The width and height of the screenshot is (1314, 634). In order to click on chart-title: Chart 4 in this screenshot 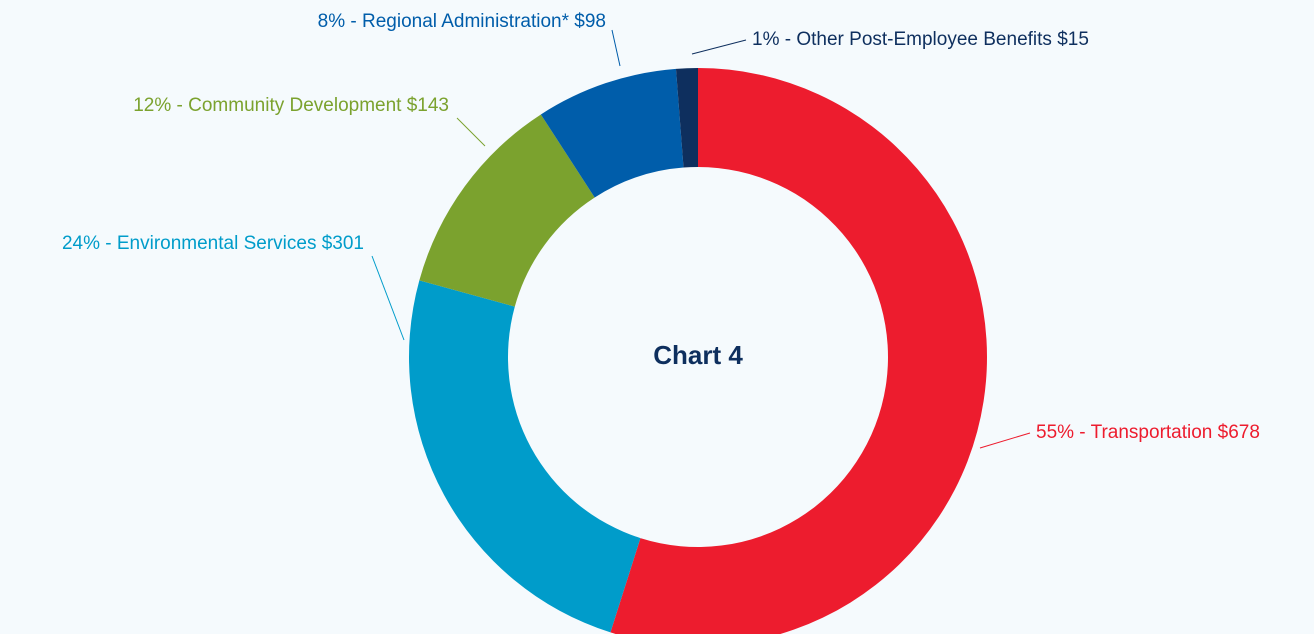, I will do `click(698, 355)`.